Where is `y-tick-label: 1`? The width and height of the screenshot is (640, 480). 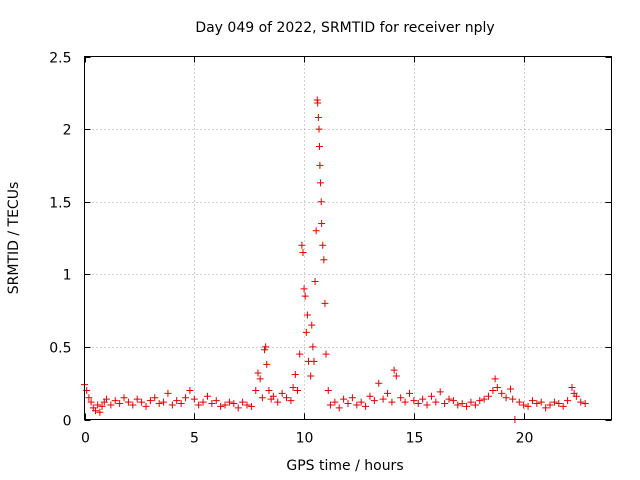 y-tick-label: 1 is located at coordinates (67, 276).